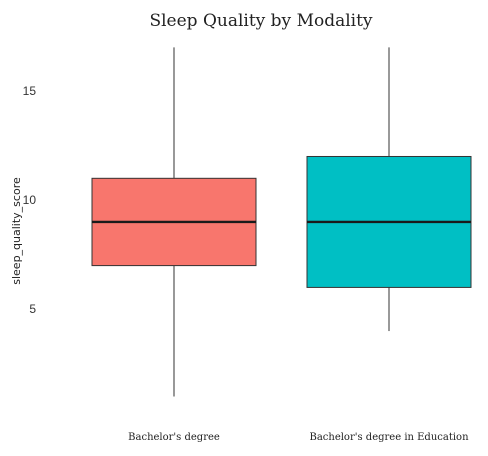 The height and width of the screenshot is (456, 488). I want to click on y-tick-label: 5, so click(32, 309).